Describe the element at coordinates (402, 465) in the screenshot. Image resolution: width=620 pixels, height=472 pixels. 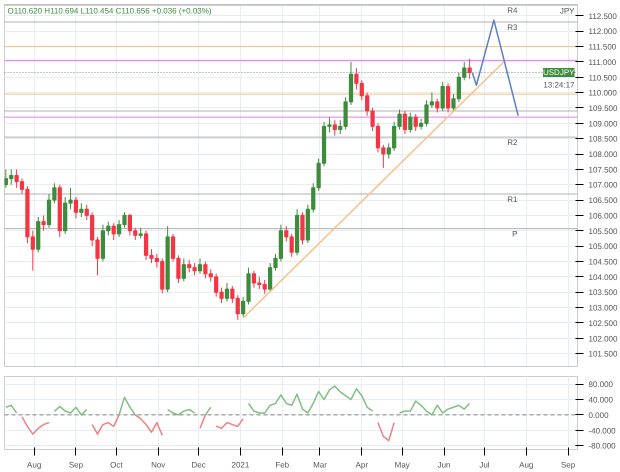
I see `x-tick-label: May` at that location.